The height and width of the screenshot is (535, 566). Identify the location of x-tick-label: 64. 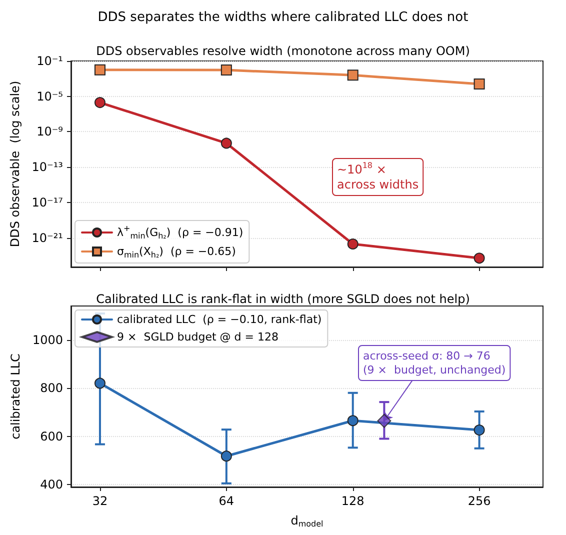
(226, 501).